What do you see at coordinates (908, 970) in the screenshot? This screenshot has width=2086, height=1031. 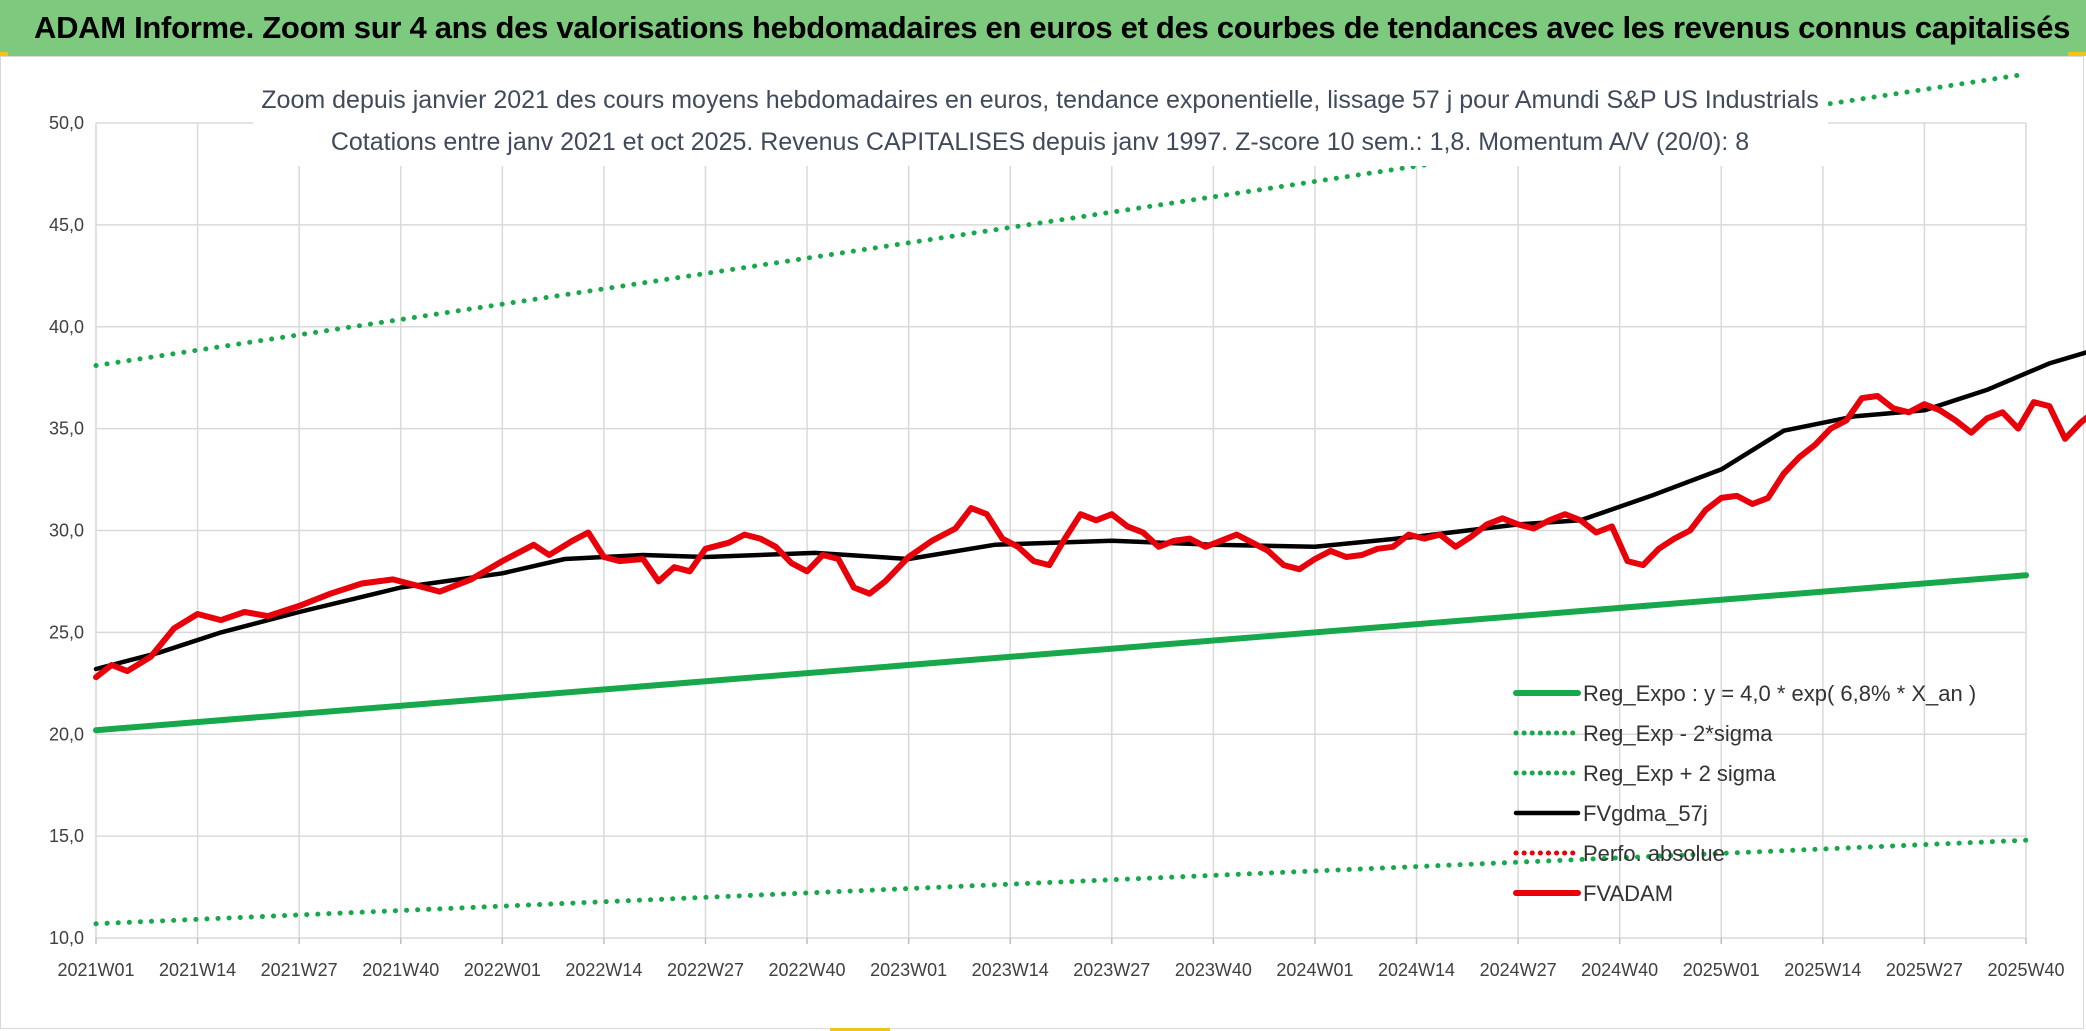 I see `x-tick-label: 2023W01` at bounding box center [908, 970].